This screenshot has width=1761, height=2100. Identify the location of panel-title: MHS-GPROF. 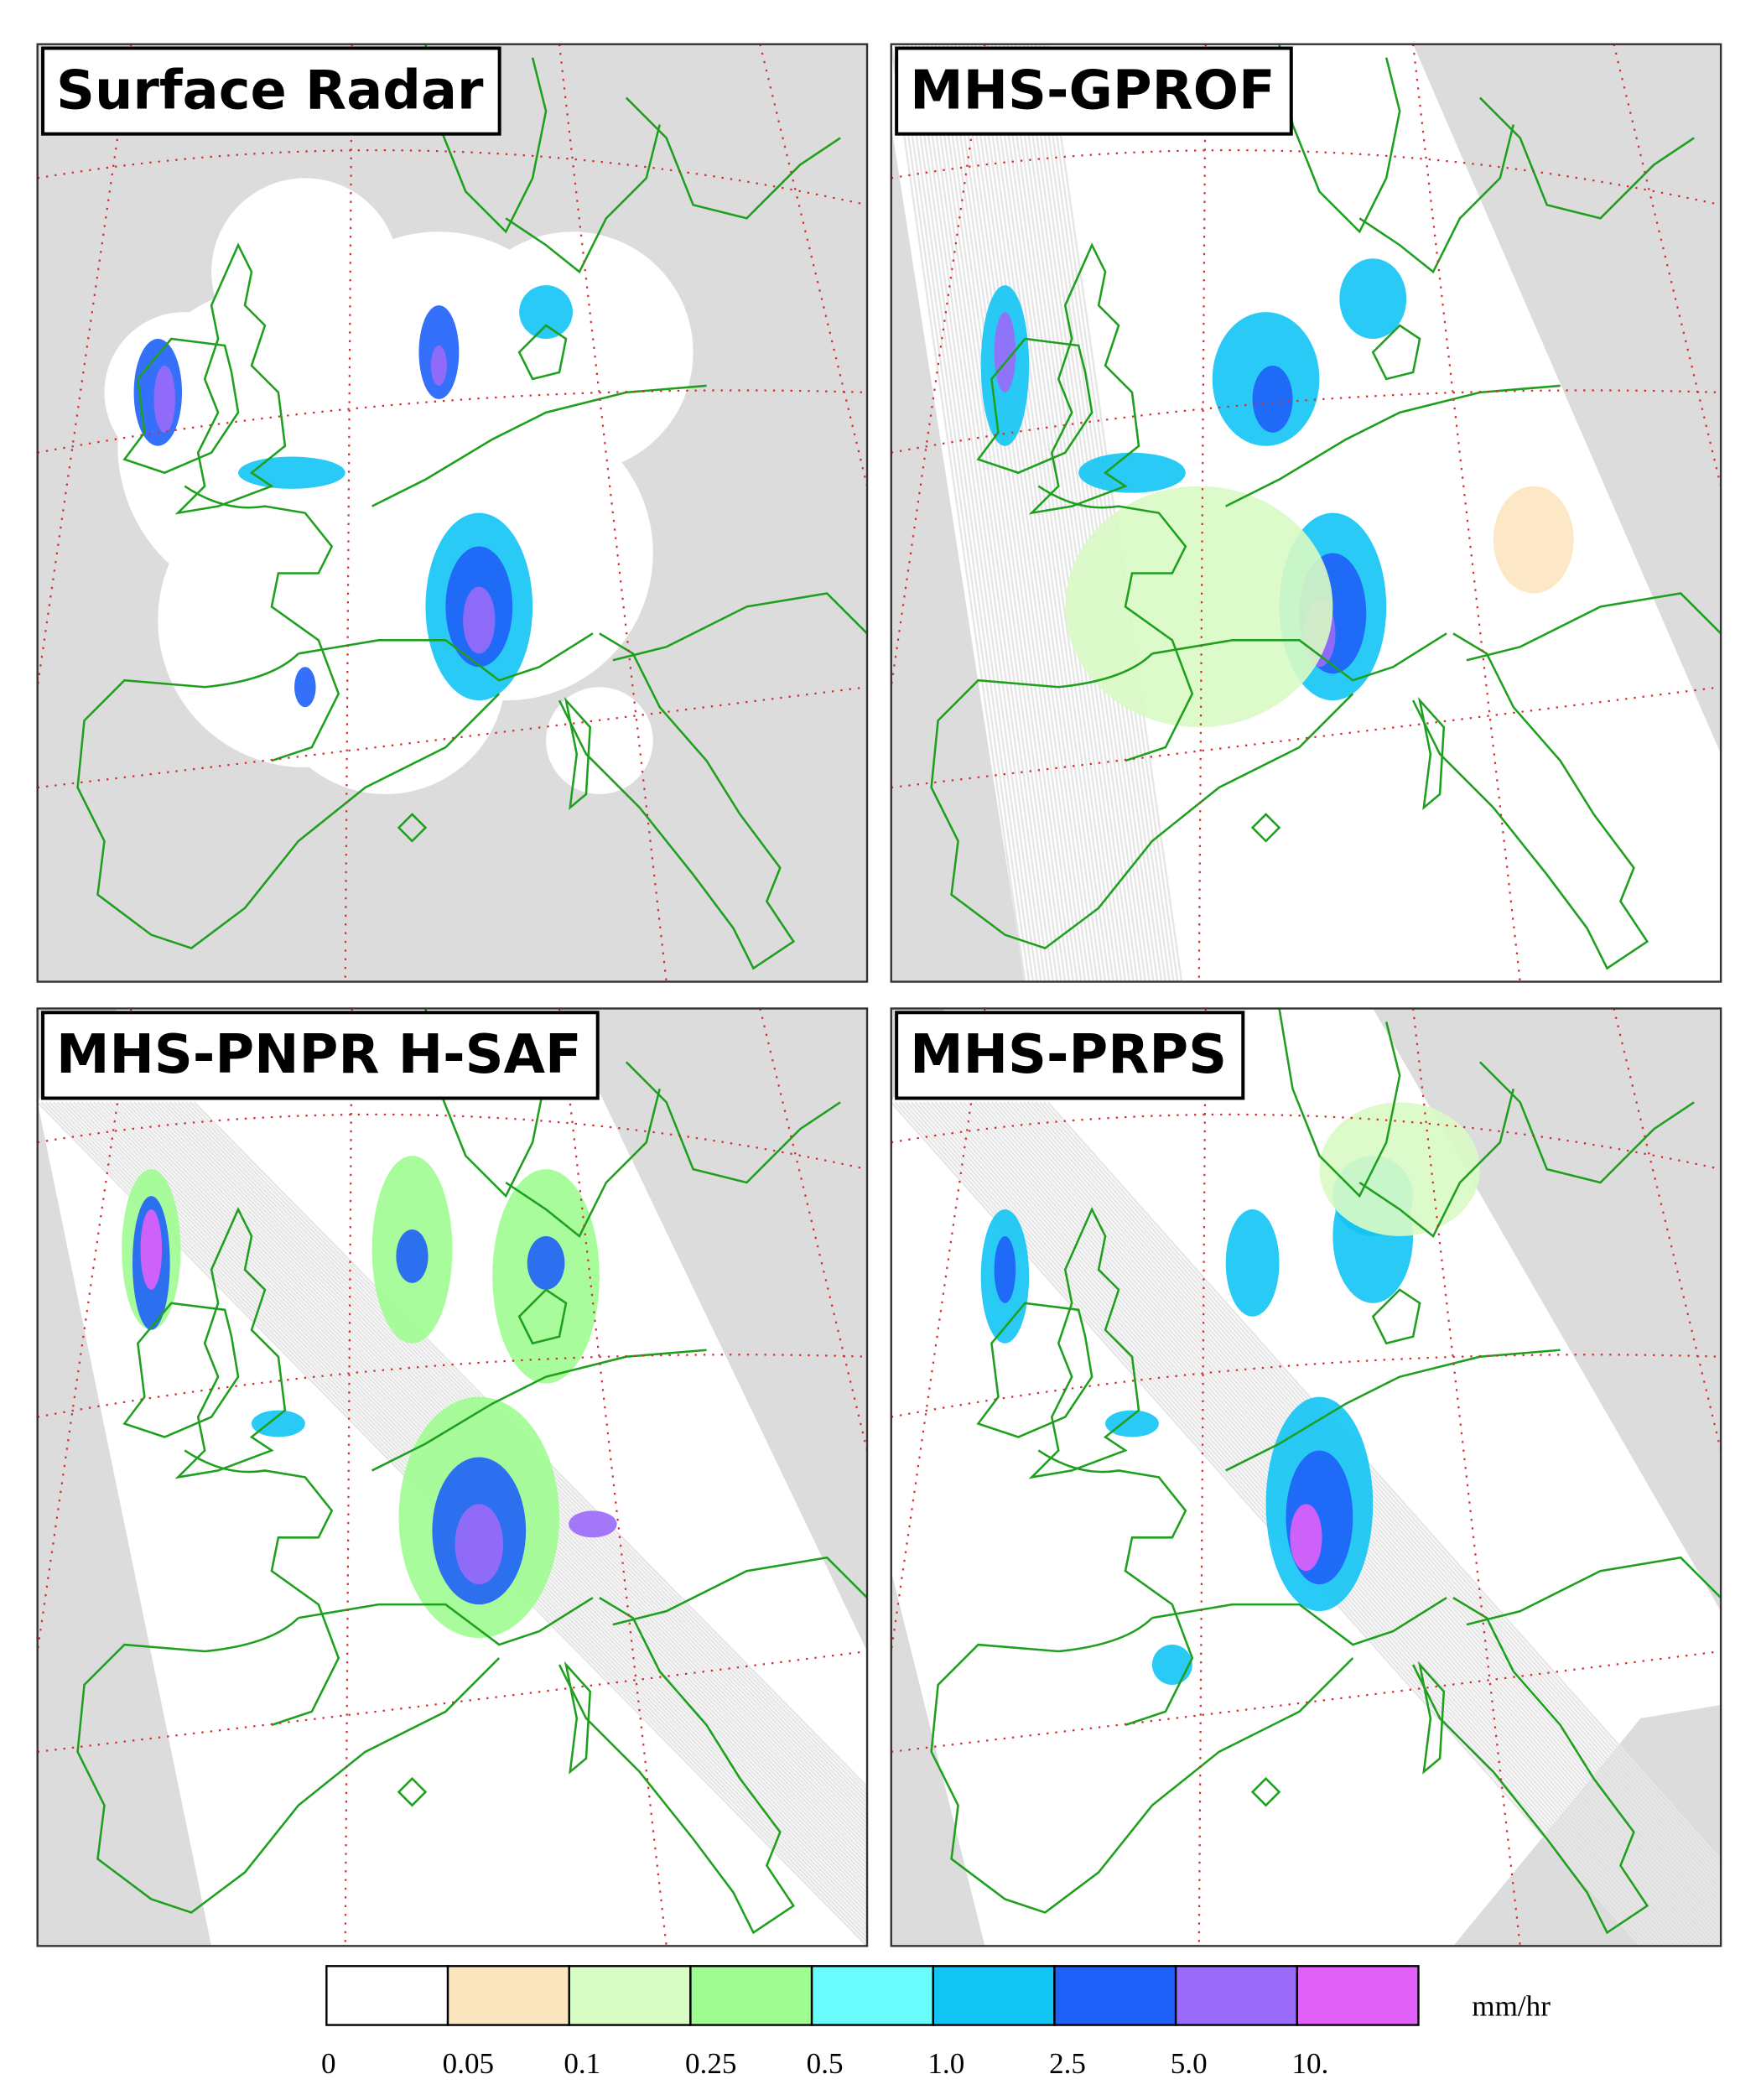
(1092, 91).